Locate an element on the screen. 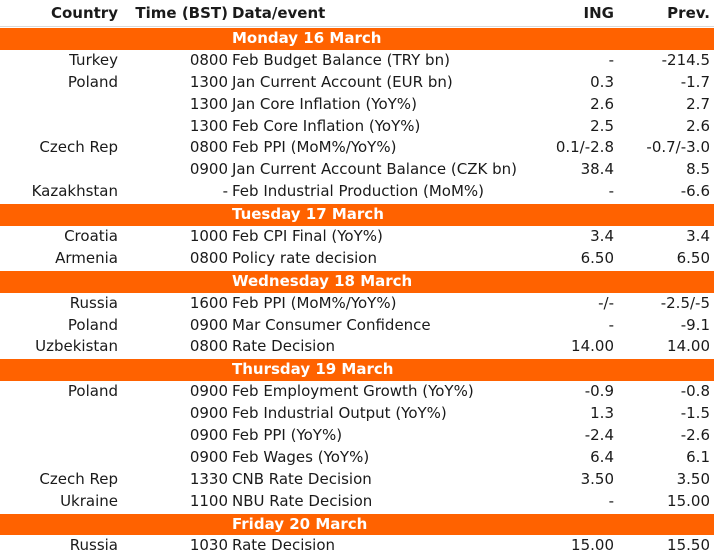 The image size is (714, 557). previous-value-cell: 14.00 is located at coordinates (688, 346).